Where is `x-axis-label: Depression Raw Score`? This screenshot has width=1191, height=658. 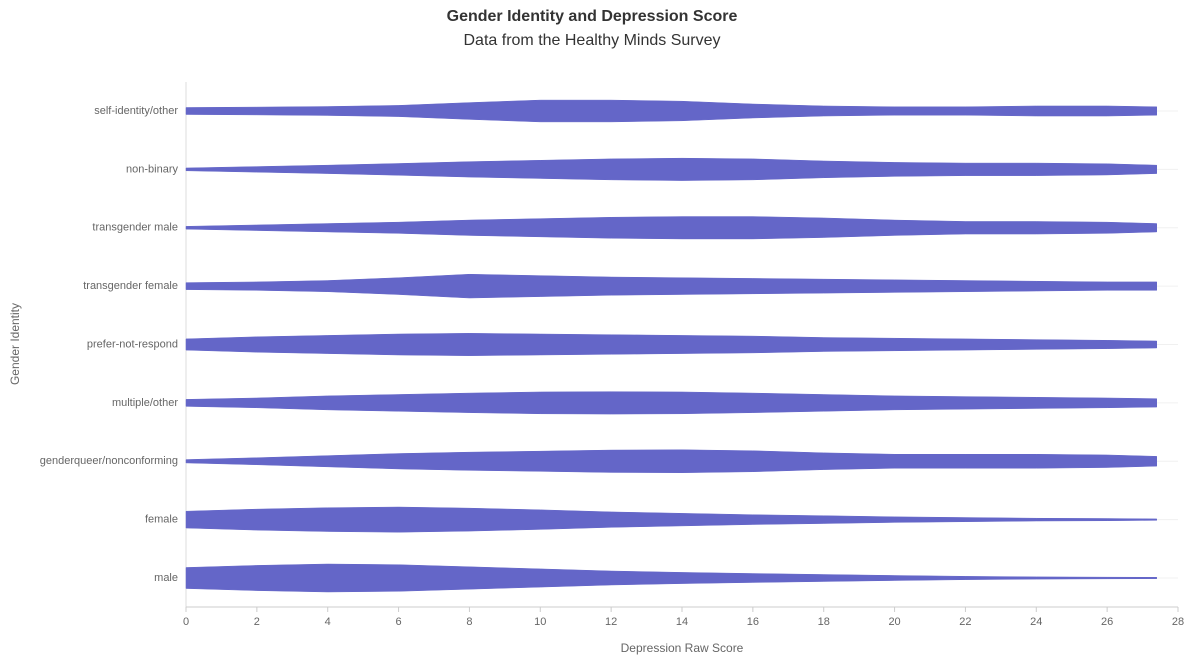 x-axis-label: Depression Raw Score is located at coordinates (682, 648).